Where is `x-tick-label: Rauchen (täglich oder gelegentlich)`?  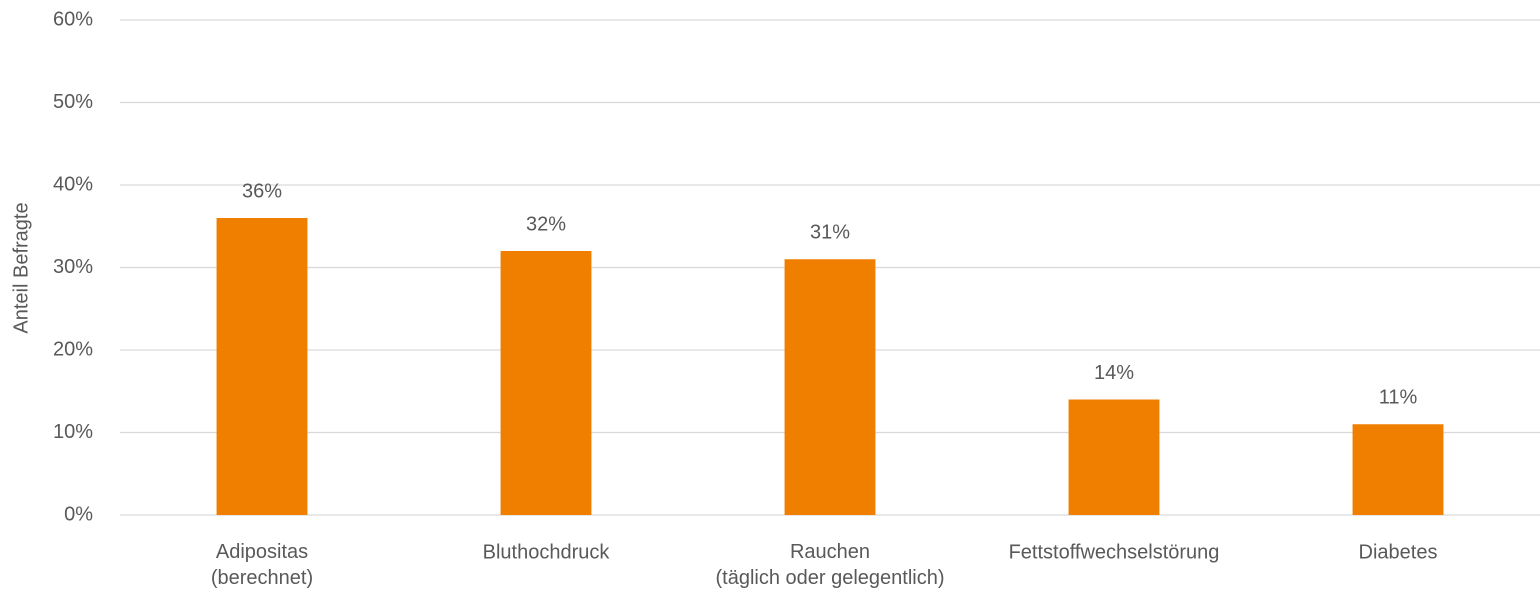
x-tick-label: Rauchen (täglich oder gelegentlich) is located at coordinates (829, 565).